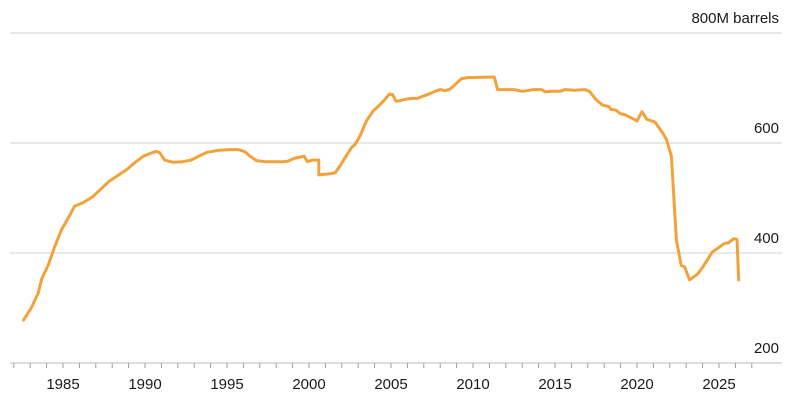  I want to click on x-tick-label: 2005, so click(390, 384).